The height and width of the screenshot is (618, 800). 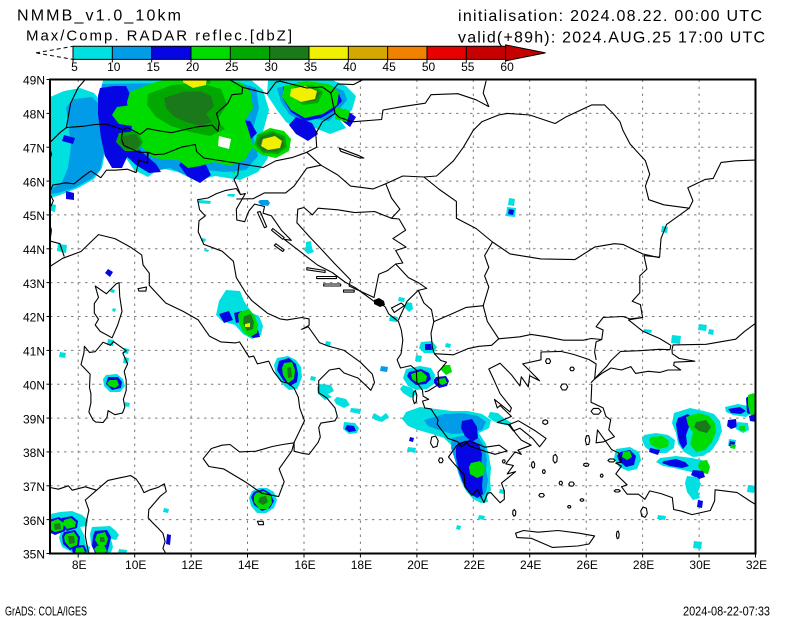 I want to click on svg-text: 10E, so click(x=135, y=565).